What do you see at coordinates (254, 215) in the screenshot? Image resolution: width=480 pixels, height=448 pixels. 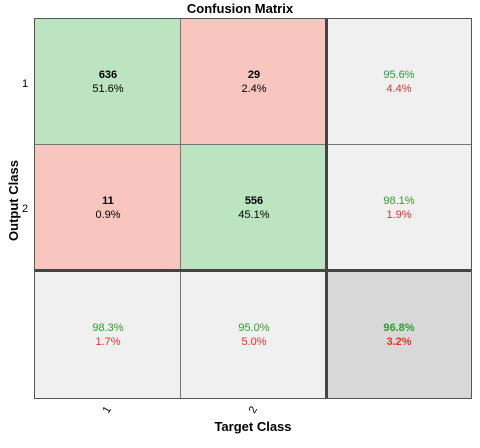 I see `cell-r2c2-percent: 45.1%` at bounding box center [254, 215].